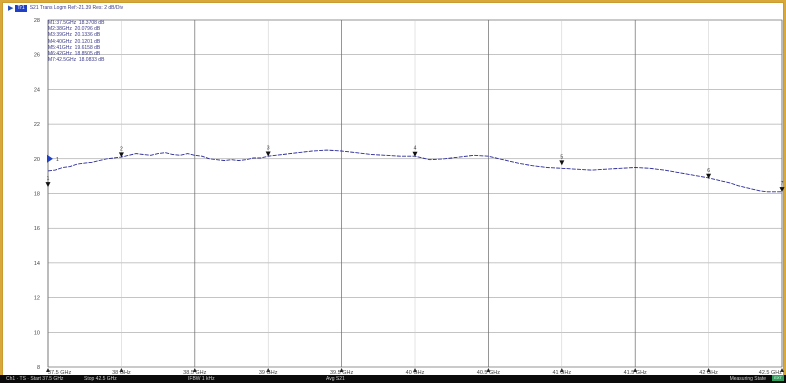 Image resolution: width=786 pixels, height=383 pixels. Describe the element at coordinates (76, 60) in the screenshot. I see `marker-readout-line: M7:42.5GHz 18.0833 dB` at that location.